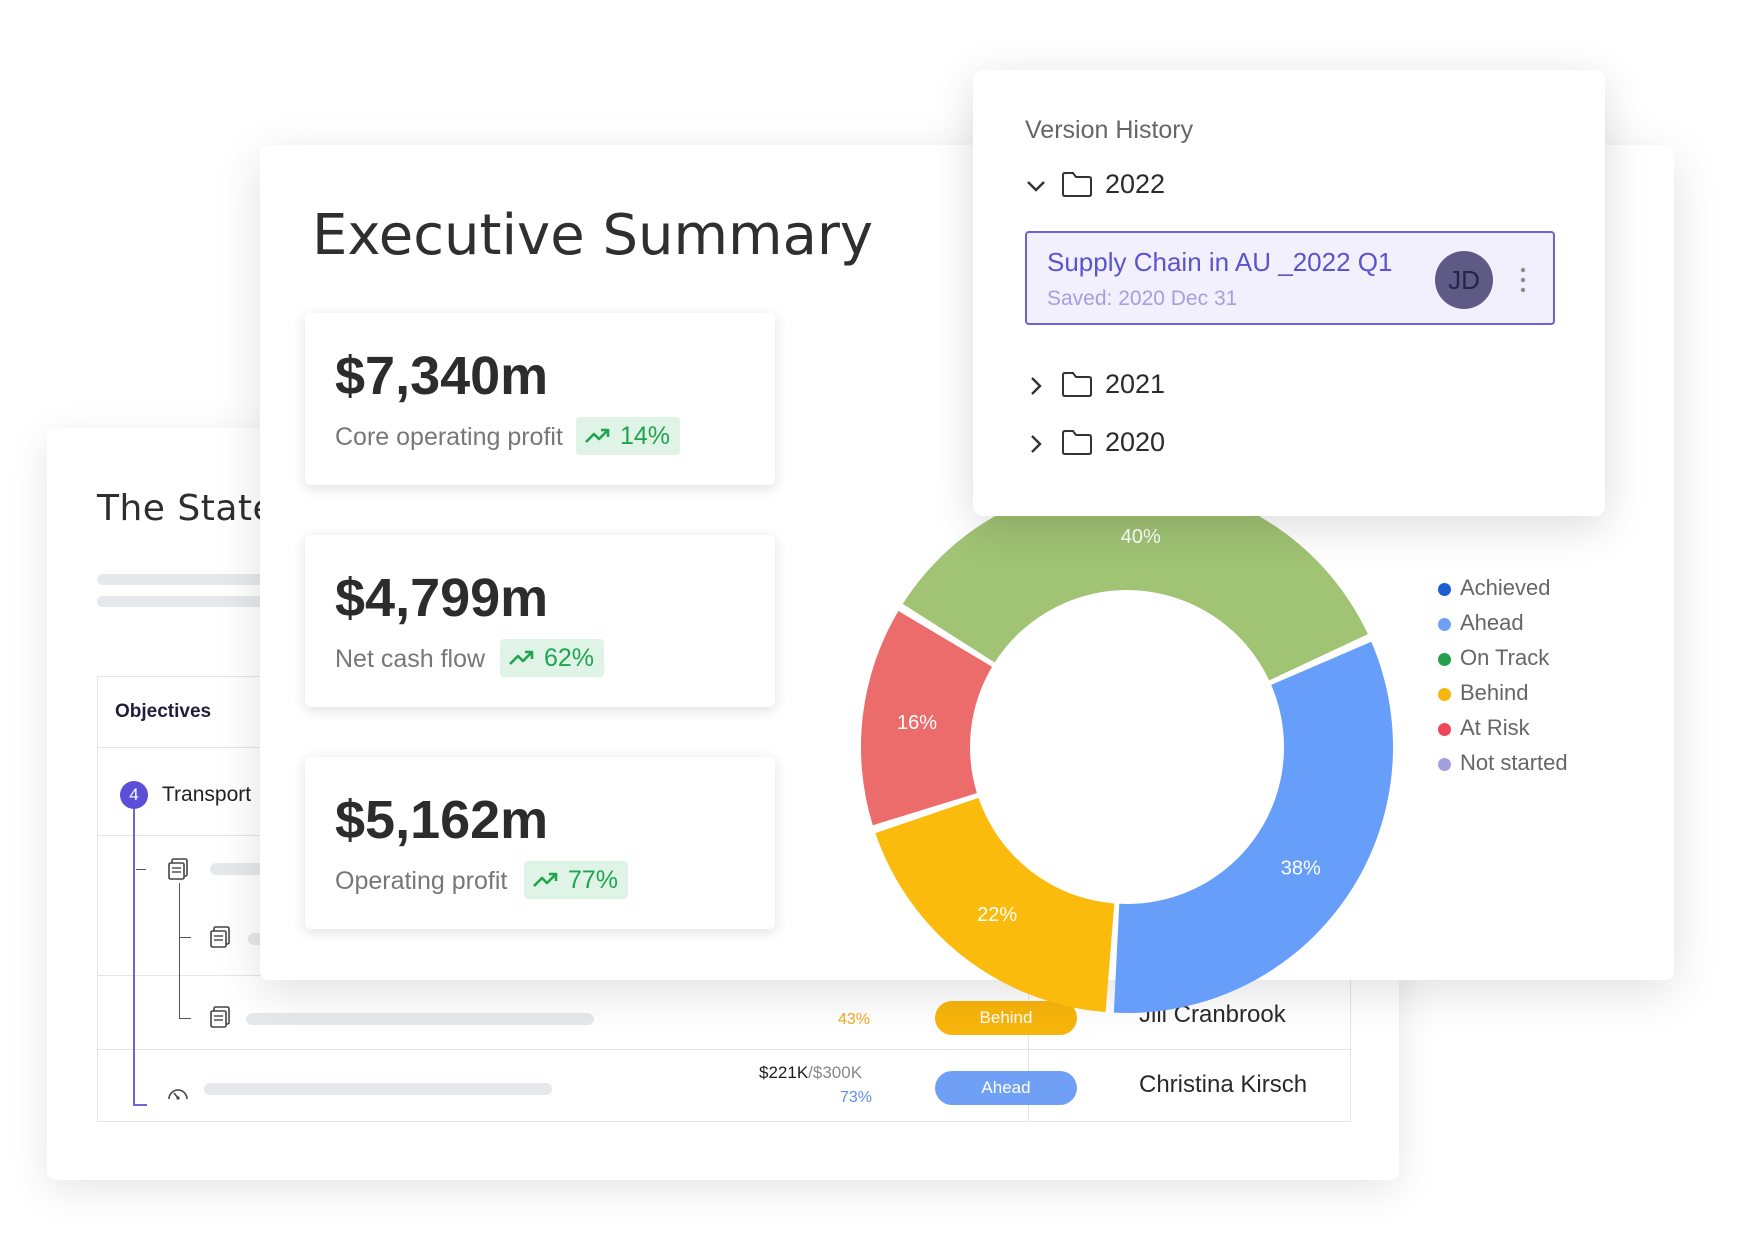 This screenshot has height=1246, width=1740. I want to click on kpi-change-value: 77%, so click(593, 880).